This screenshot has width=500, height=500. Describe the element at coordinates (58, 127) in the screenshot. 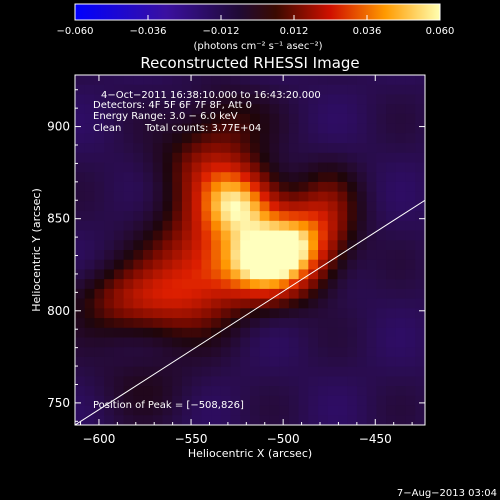

I see `y-tick-label: 900` at that location.